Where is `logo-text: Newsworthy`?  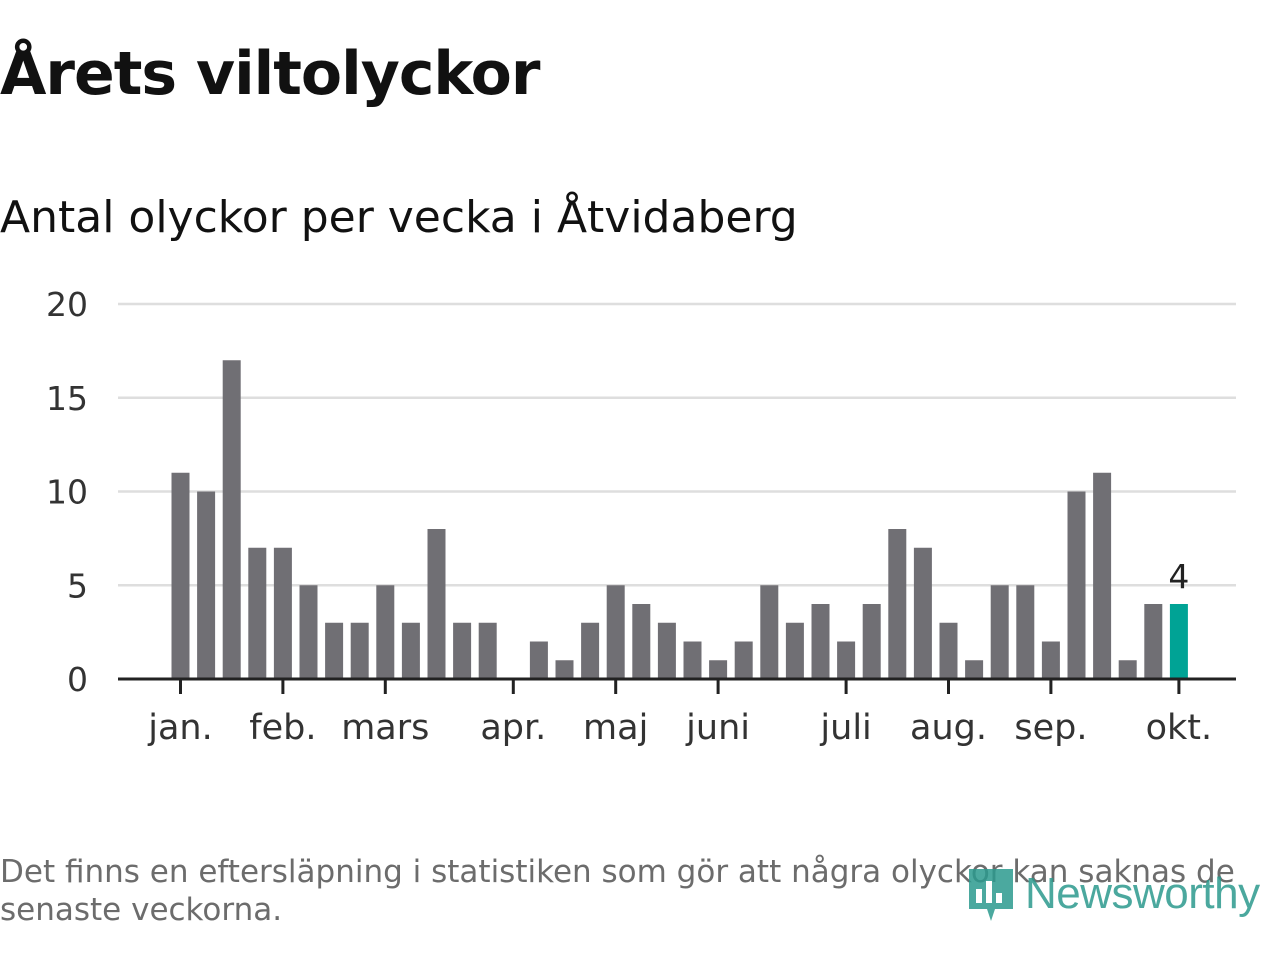 logo-text: Newsworthy is located at coordinates (1142, 893).